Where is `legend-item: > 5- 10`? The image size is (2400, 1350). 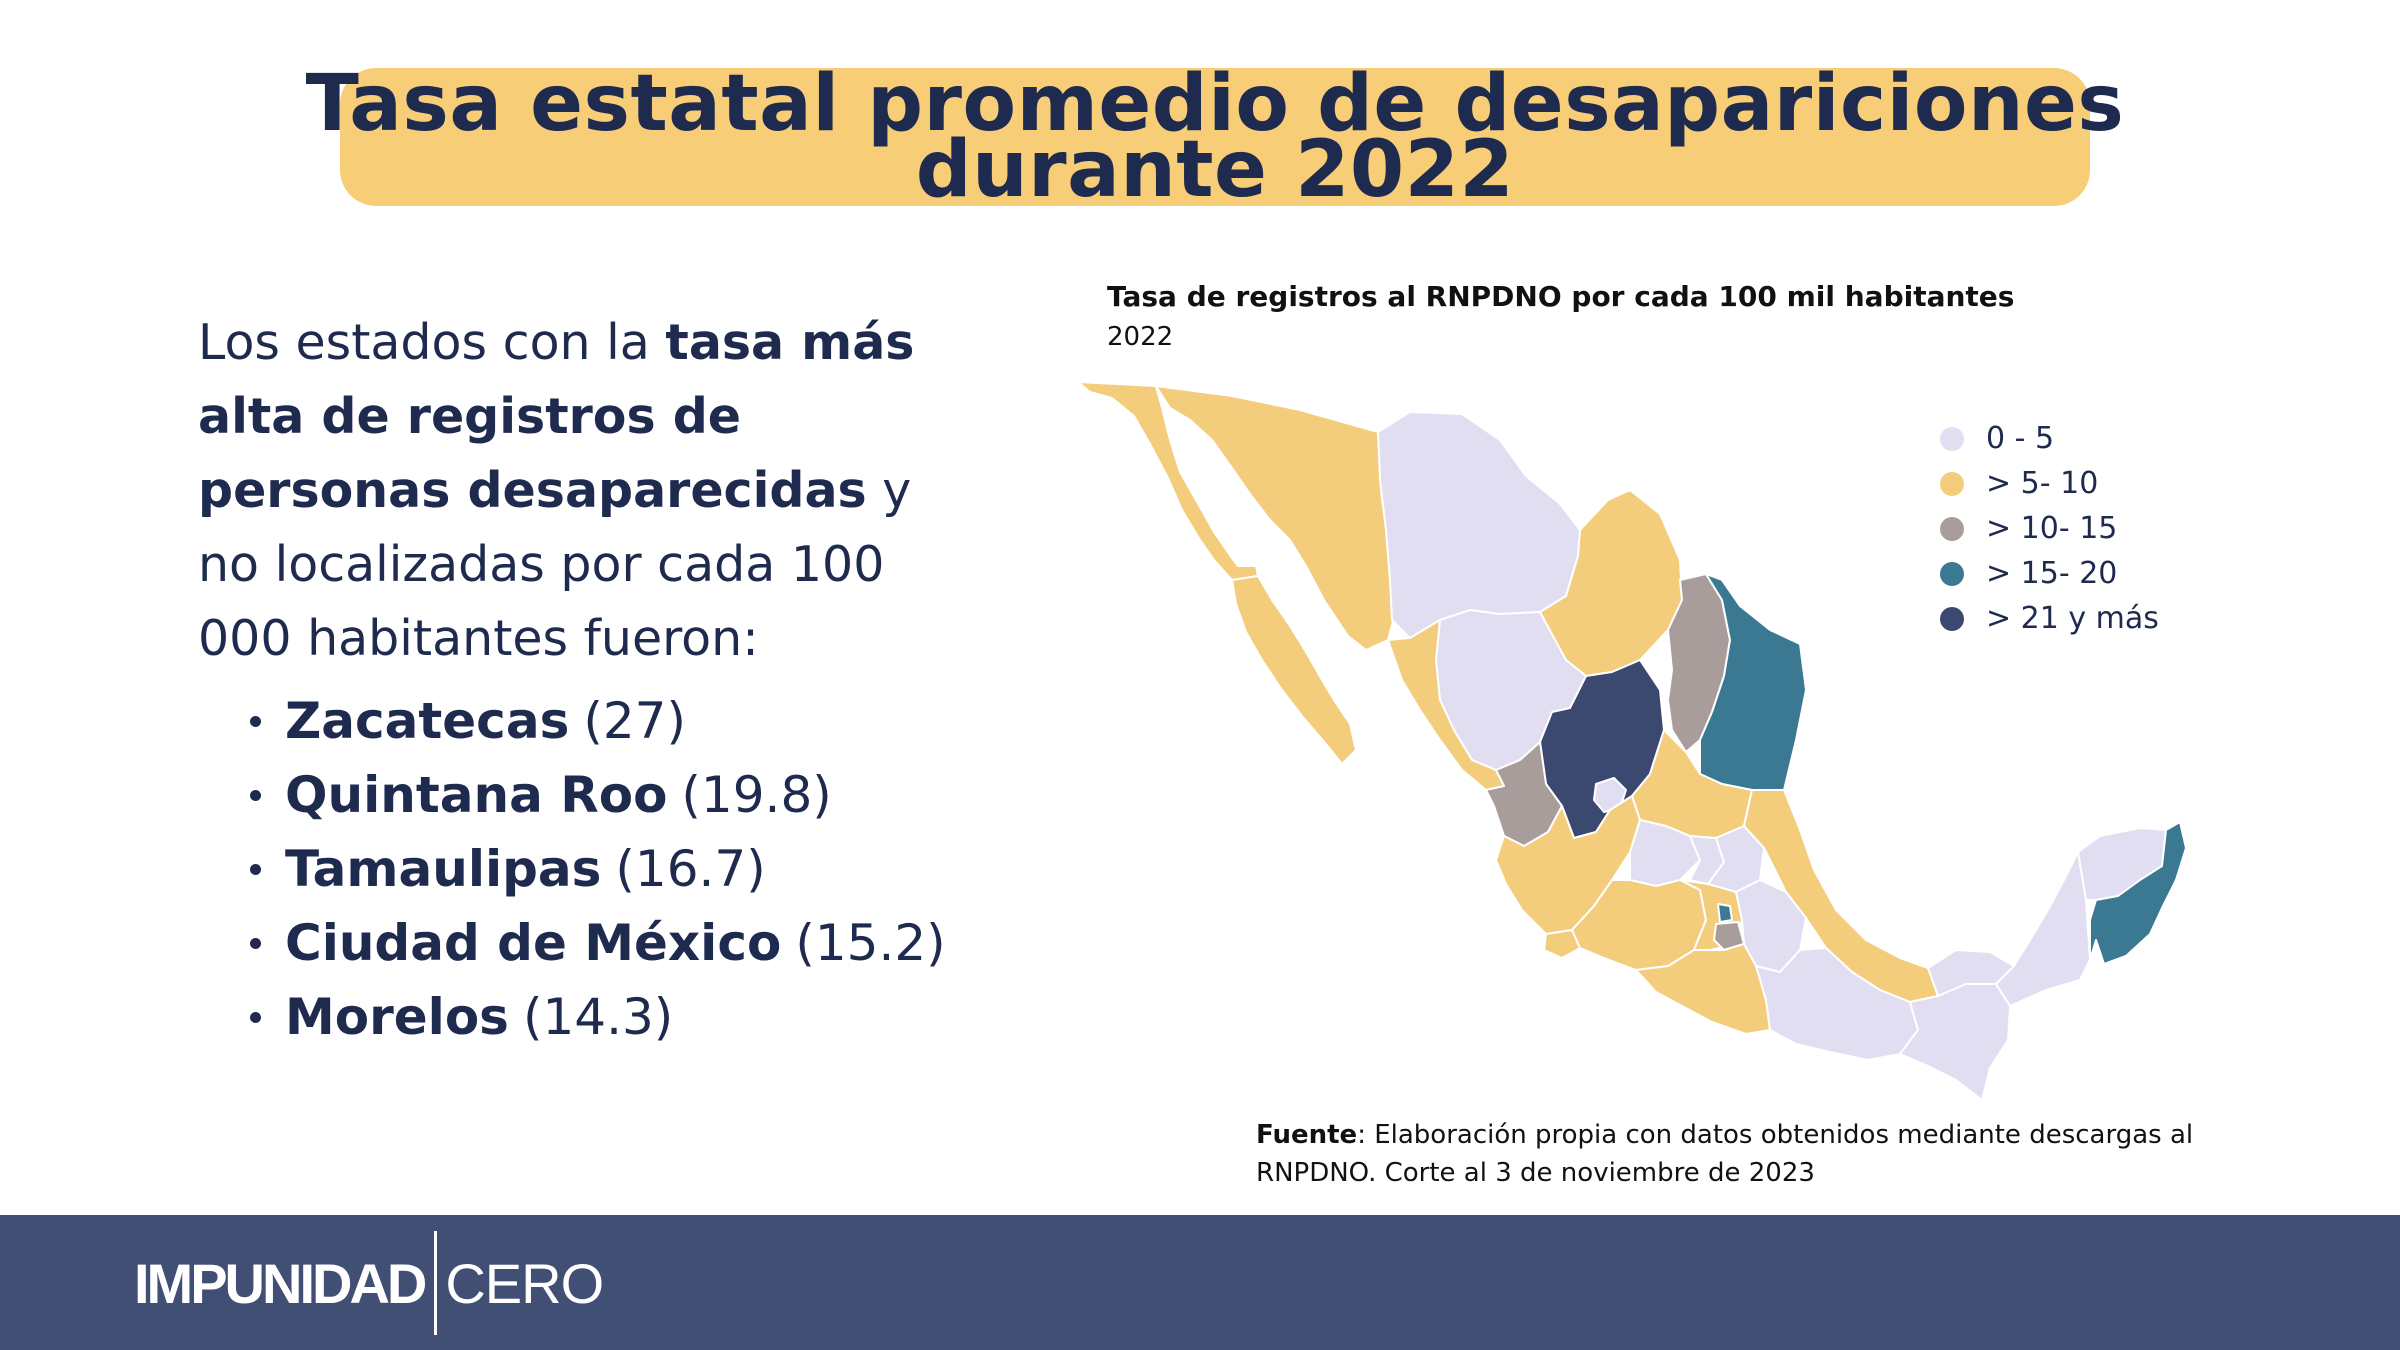 legend-item: > 5- 10 is located at coordinates (2049, 483).